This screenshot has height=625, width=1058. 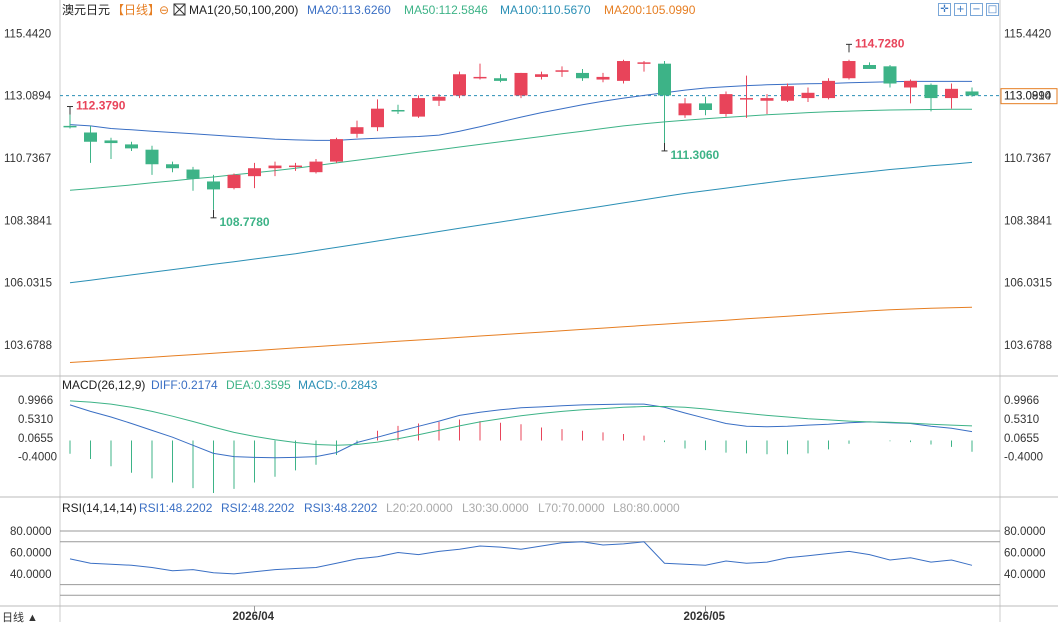 I want to click on macd-y-tick-left: -0.4000, so click(x=37, y=458).